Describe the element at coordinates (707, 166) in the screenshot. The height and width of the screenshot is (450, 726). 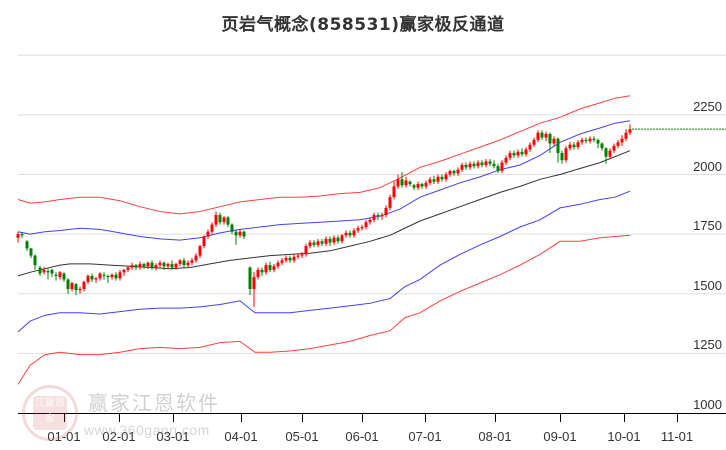
I see `y-tick-label: 2000` at that location.